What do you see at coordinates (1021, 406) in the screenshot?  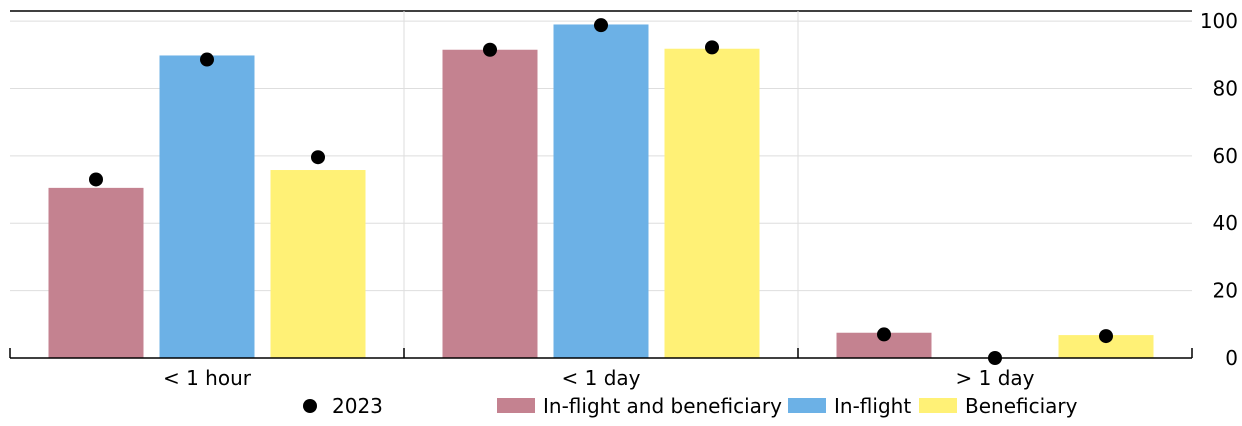 I see `legend-label: Beneficiary` at bounding box center [1021, 406].